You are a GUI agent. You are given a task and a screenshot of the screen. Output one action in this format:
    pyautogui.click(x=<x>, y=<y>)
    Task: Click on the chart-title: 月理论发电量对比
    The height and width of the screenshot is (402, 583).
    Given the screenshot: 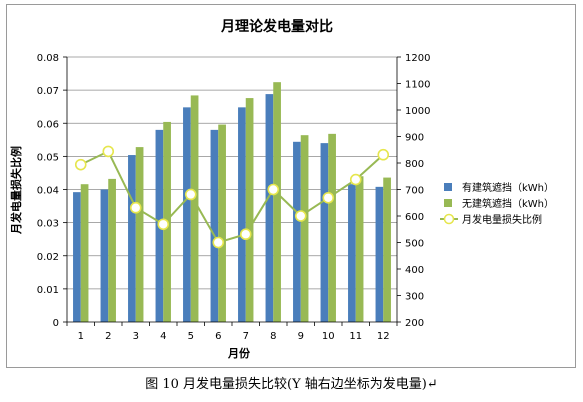 What is the action you would take?
    pyautogui.click(x=276, y=26)
    